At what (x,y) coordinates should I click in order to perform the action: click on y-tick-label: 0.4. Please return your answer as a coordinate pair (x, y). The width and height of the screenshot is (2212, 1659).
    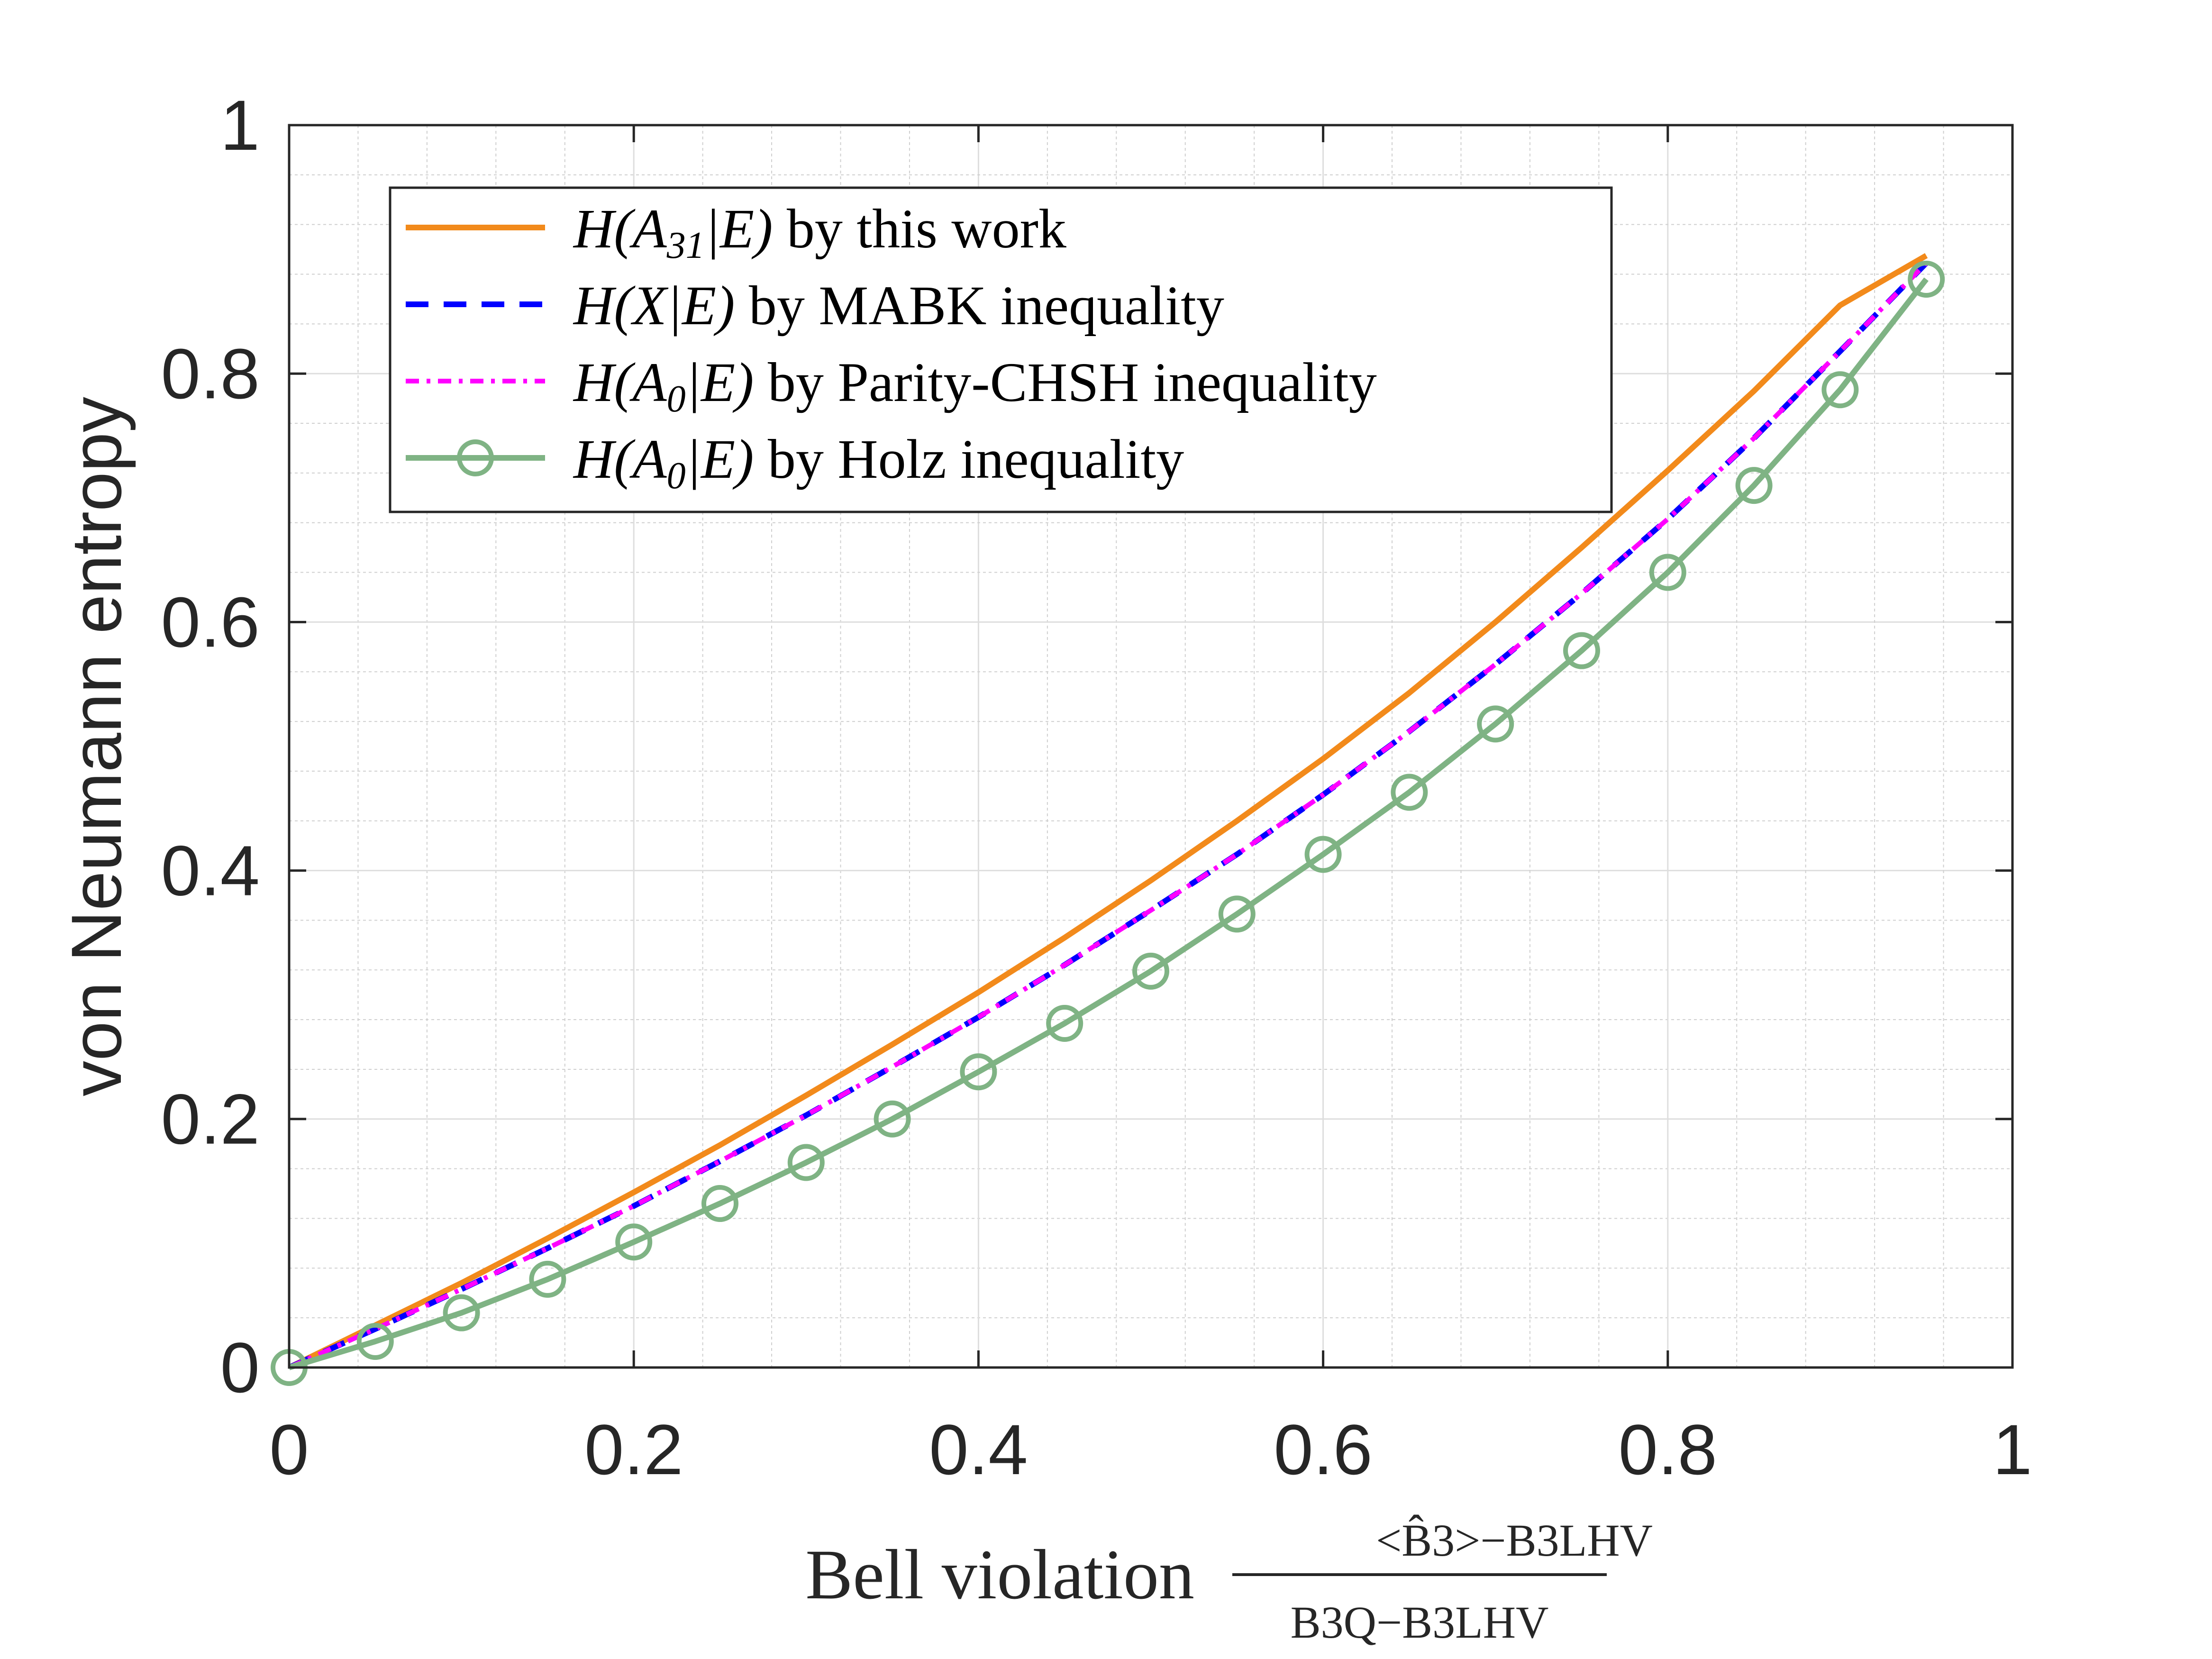
    Looking at the image, I should click on (210, 871).